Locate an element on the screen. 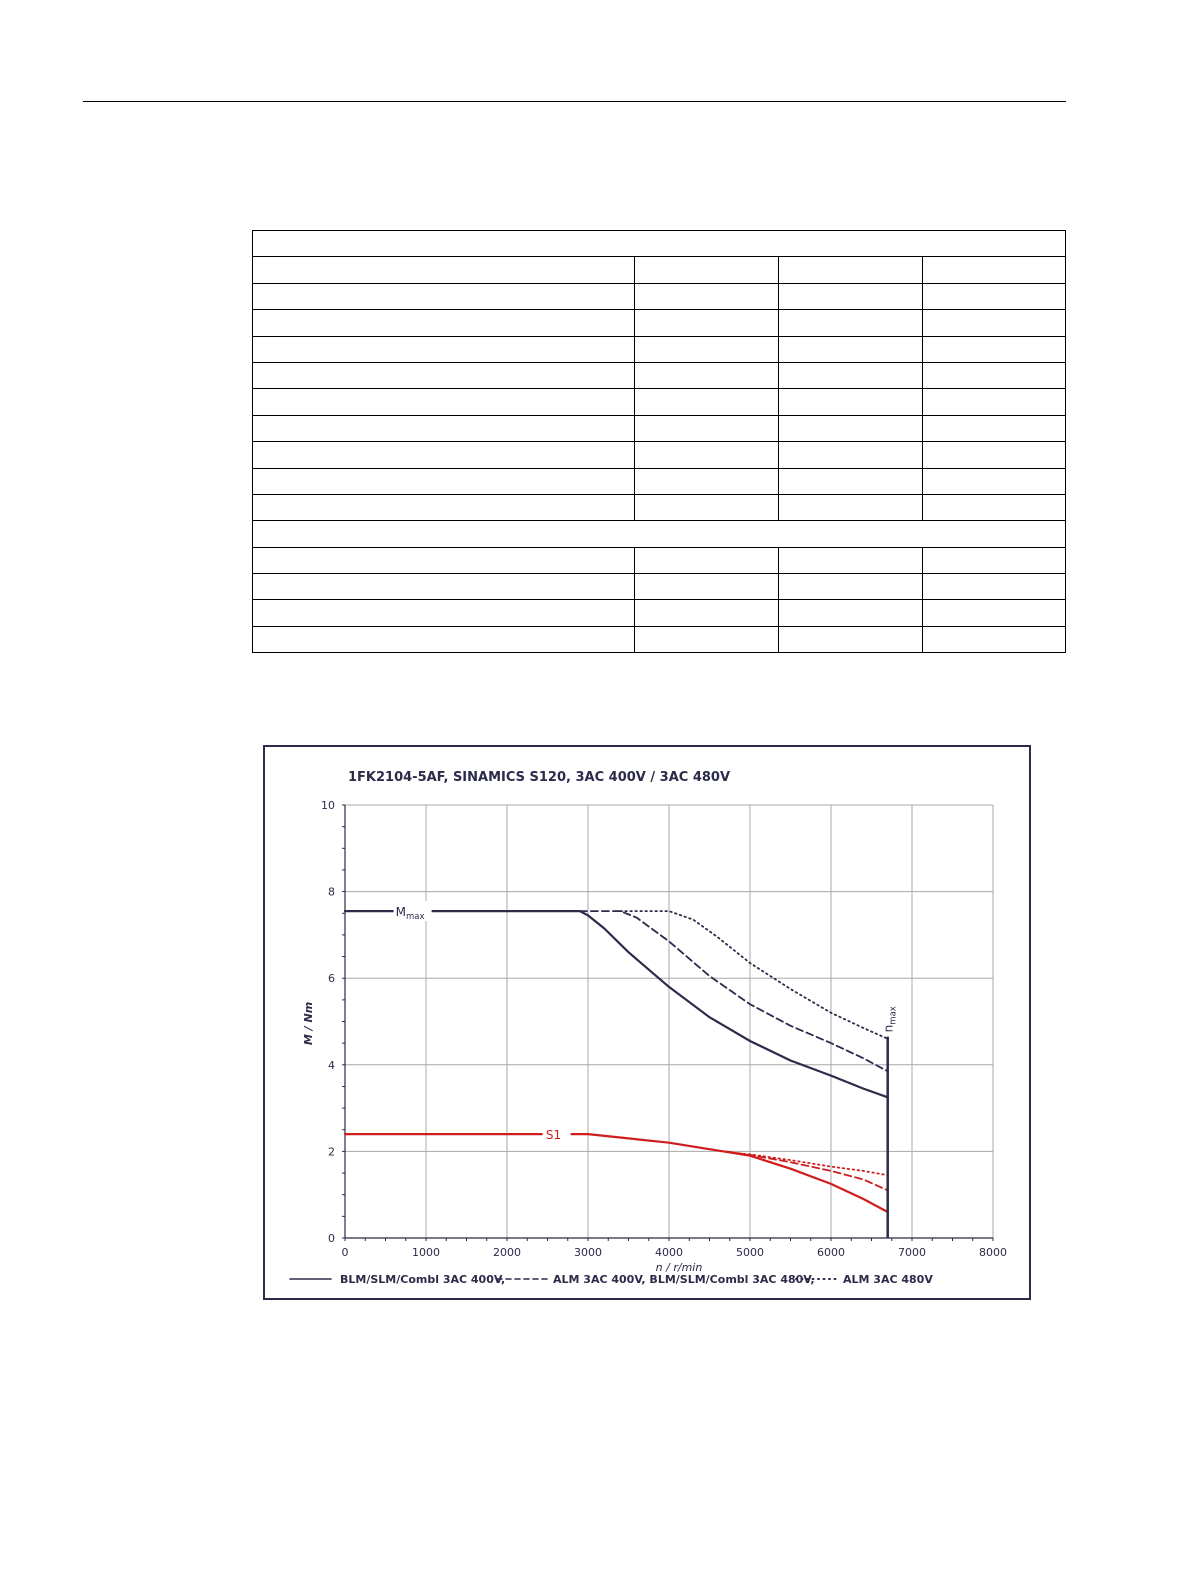 Image resolution: width=1191 pixels, height=1587 pixels. x-tick-label: 2000 is located at coordinates (507, 1252).